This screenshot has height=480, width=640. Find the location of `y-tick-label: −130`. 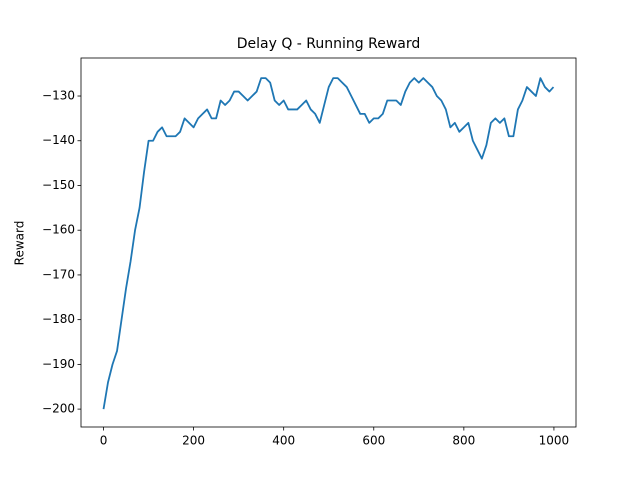

y-tick-label: −130 is located at coordinates (58, 96).